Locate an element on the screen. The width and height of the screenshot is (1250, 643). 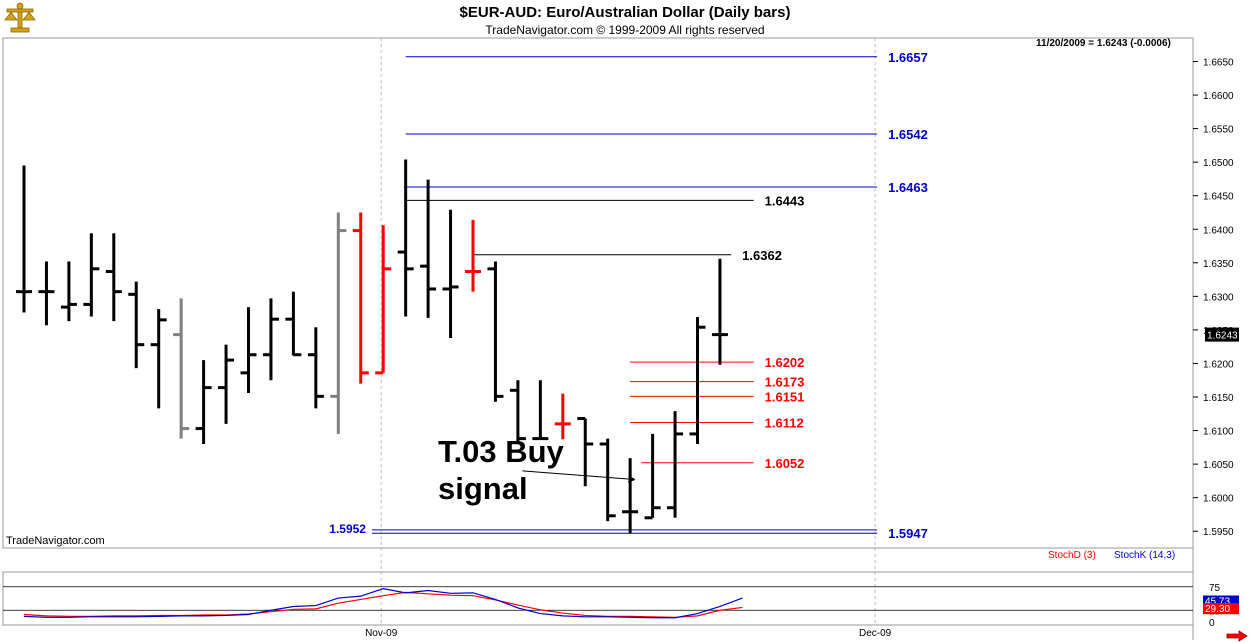
stoch-d-legend: StochD (3) is located at coordinates (1072, 555).